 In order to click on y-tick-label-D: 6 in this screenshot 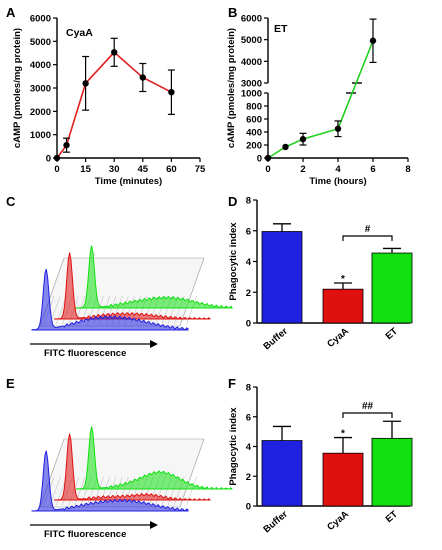, I will do `click(248, 231)`.